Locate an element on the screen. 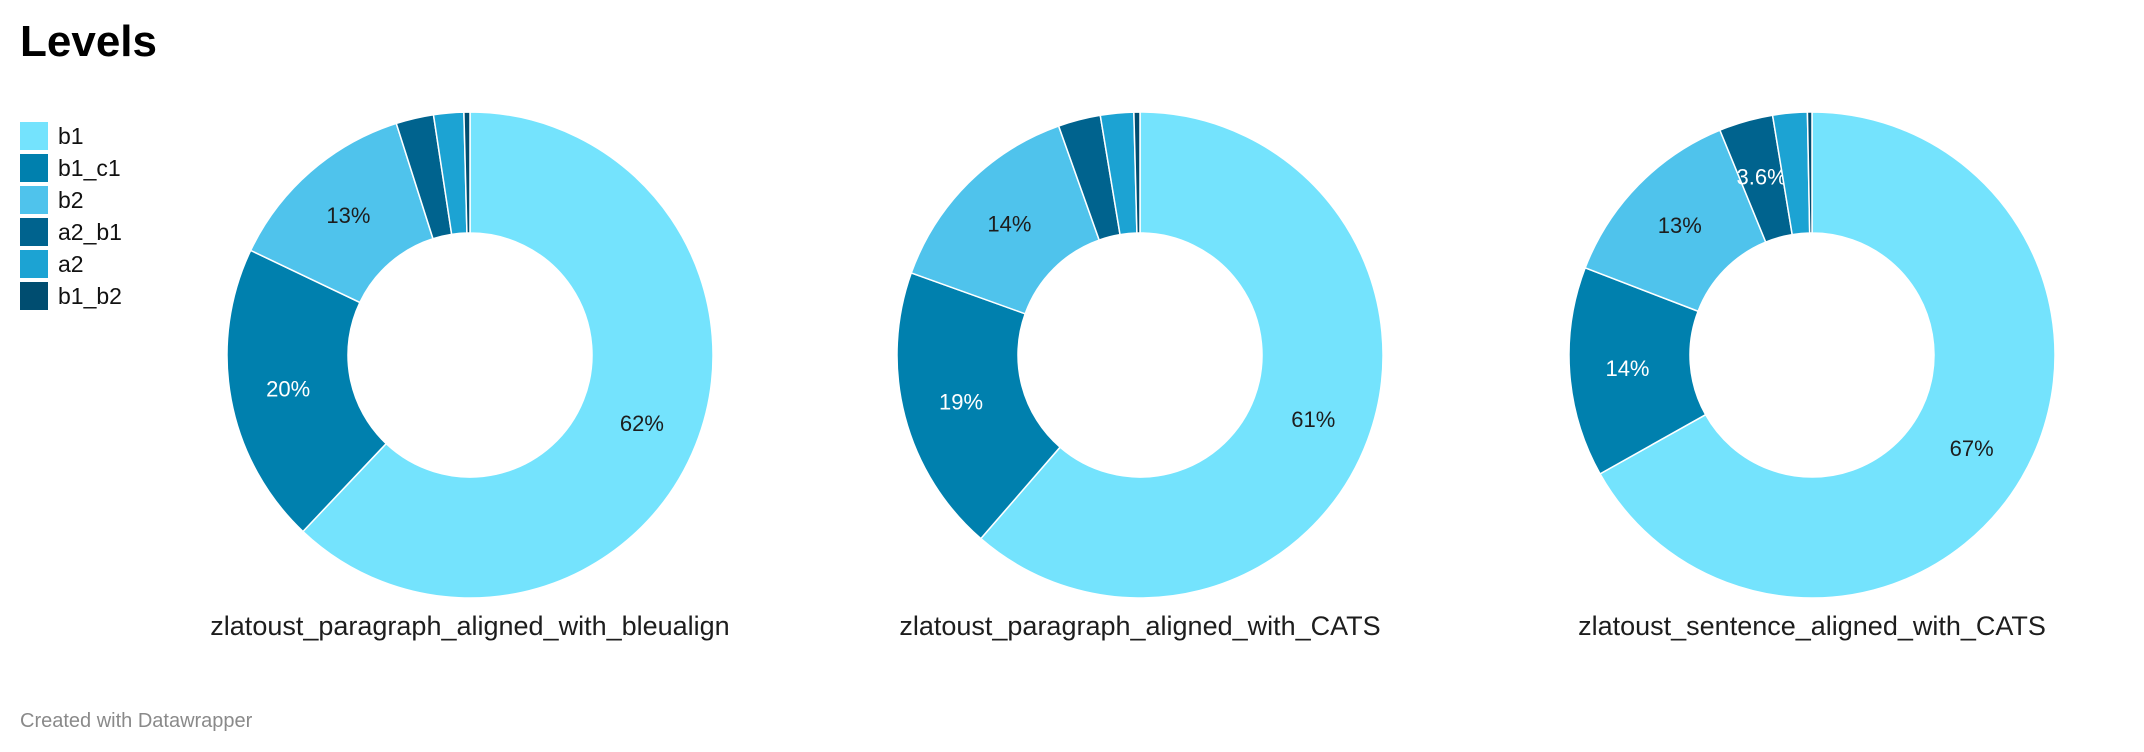 The width and height of the screenshot is (2144, 752). legend-item: b2 is located at coordinates (71, 200).